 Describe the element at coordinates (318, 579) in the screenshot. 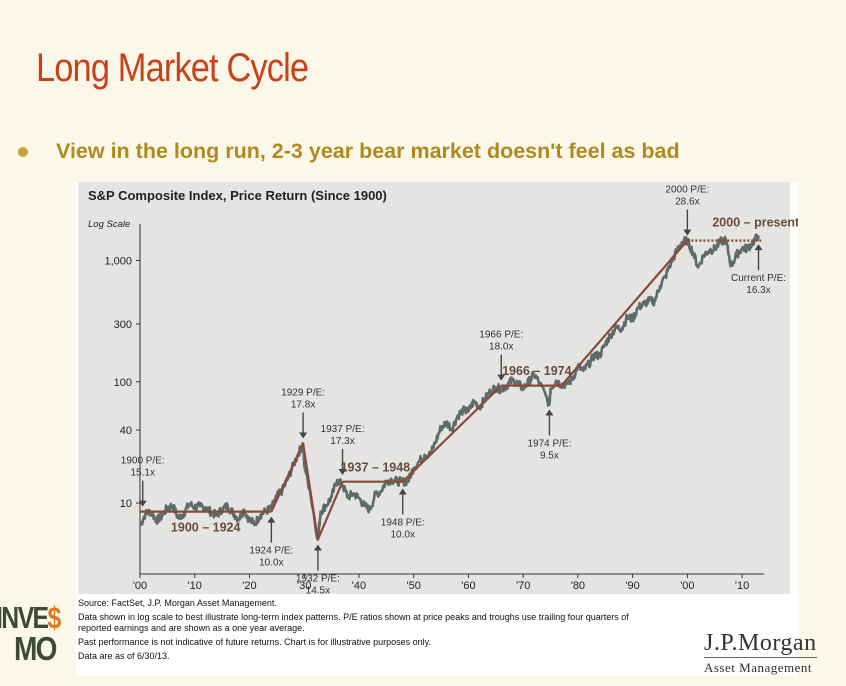

I see `annotation-label: 1932 P/E:` at that location.